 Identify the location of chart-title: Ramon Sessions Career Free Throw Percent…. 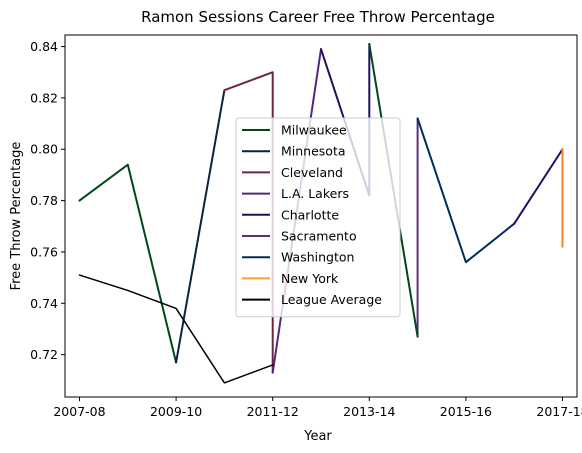
(318, 17).